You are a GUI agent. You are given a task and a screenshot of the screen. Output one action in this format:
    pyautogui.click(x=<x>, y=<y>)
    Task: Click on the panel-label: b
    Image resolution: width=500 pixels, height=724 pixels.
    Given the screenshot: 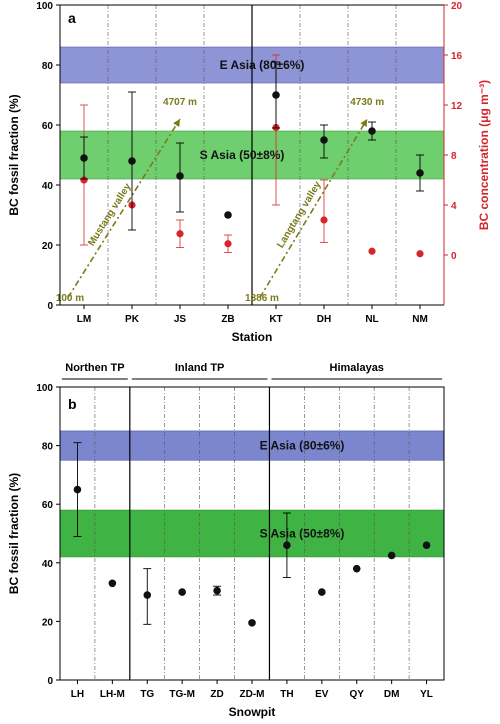 What is the action you would take?
    pyautogui.click(x=72, y=404)
    